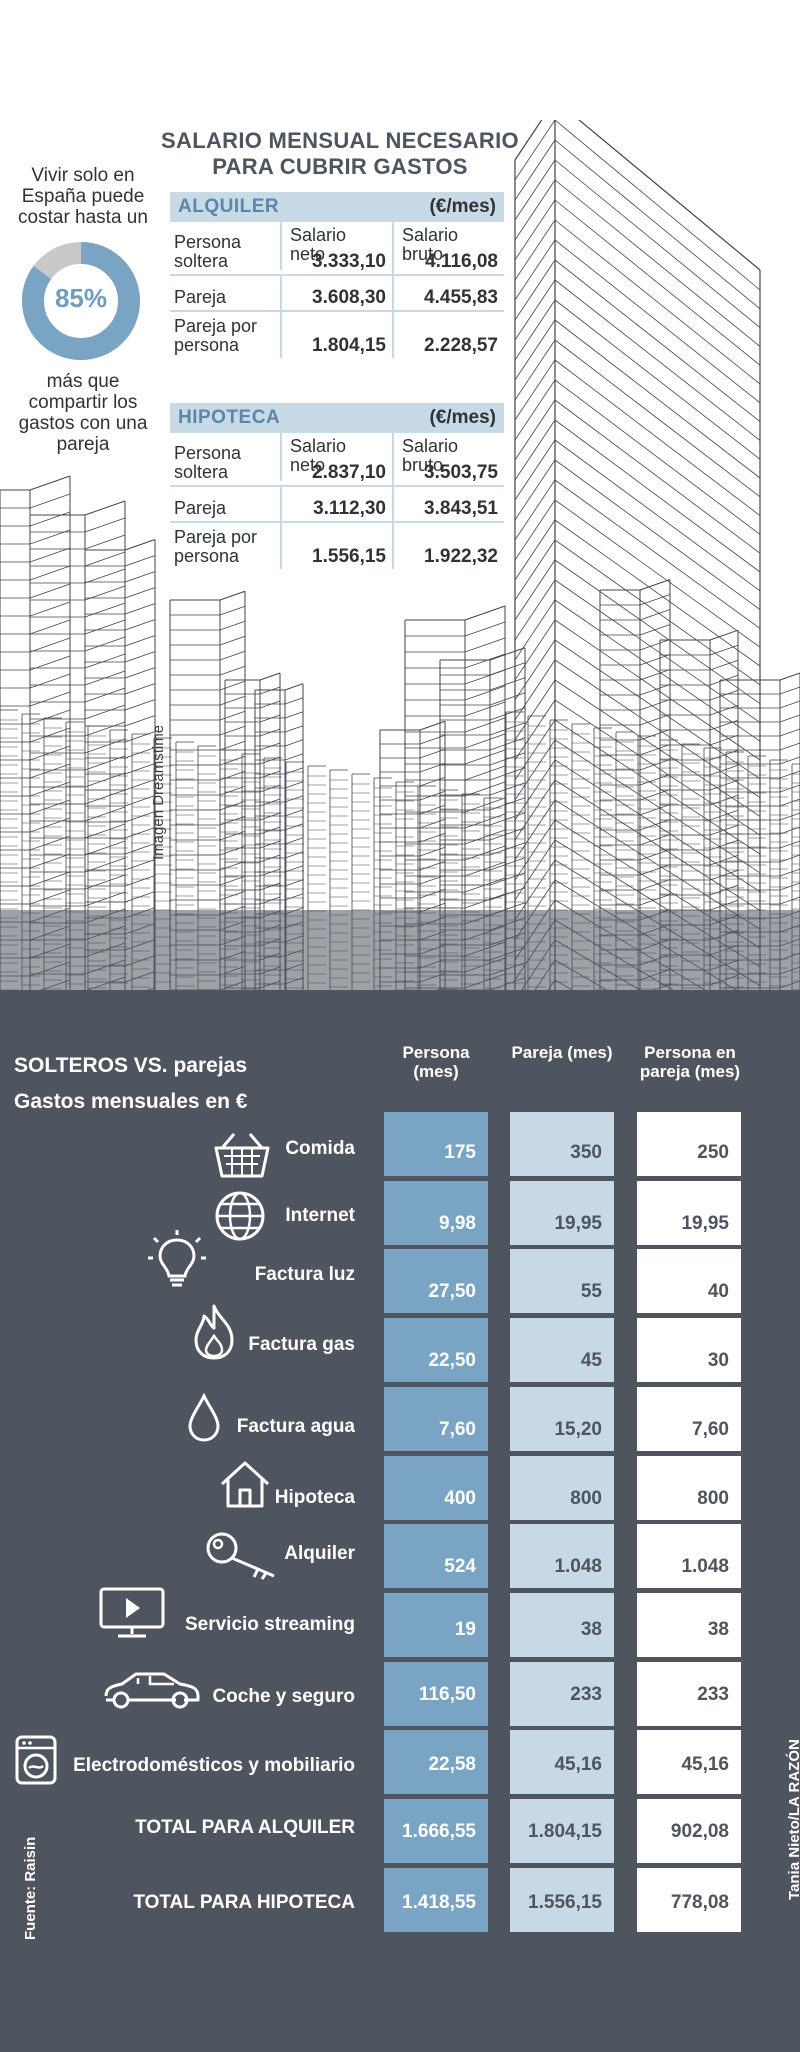 This screenshot has width=800, height=2052. I want to click on globe-icon, so click(240, 1216).